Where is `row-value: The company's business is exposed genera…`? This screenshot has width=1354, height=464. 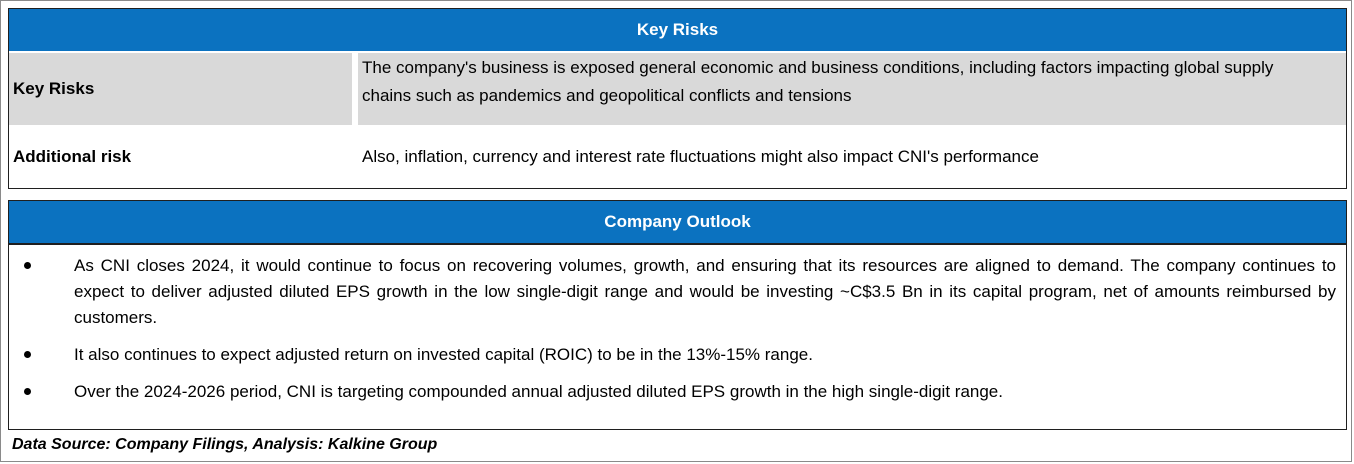 row-value: The company's business is exposed genera… is located at coordinates (852, 89).